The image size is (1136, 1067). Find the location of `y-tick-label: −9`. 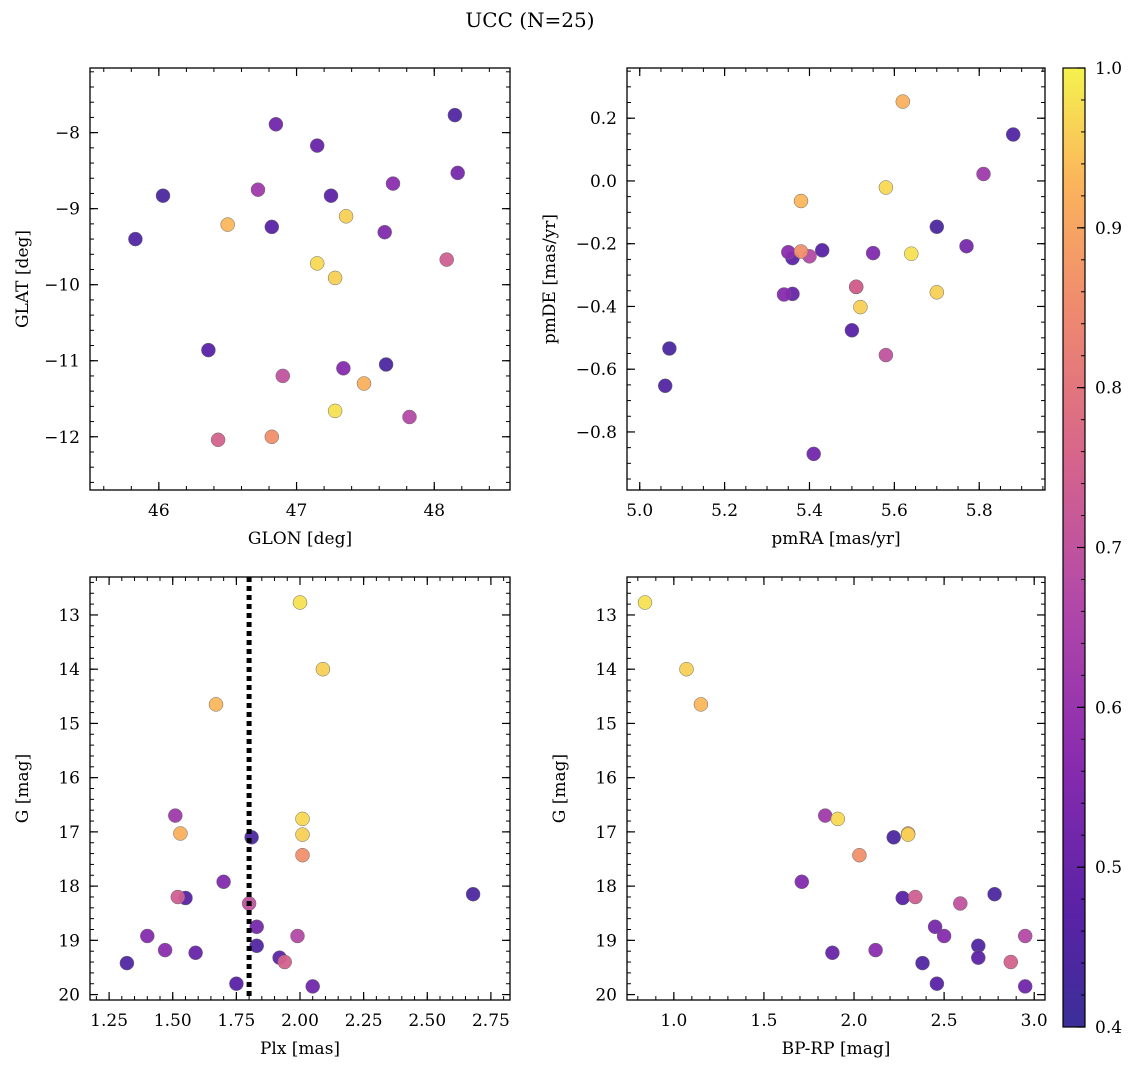

y-tick-label: −9 is located at coordinates (67, 210).